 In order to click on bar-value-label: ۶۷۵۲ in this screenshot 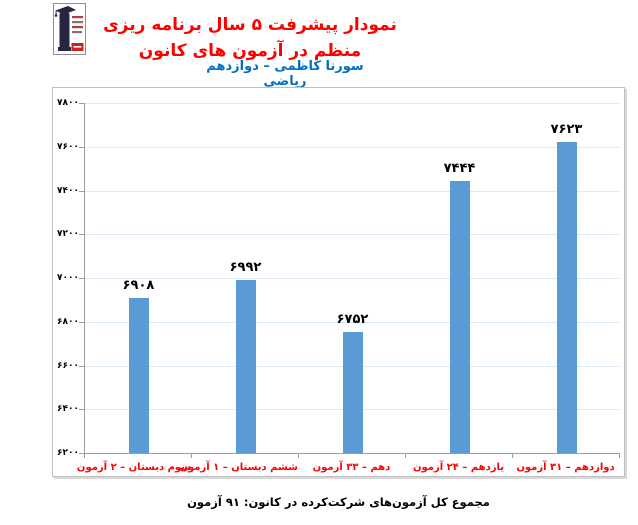, I will do `click(352, 320)`.